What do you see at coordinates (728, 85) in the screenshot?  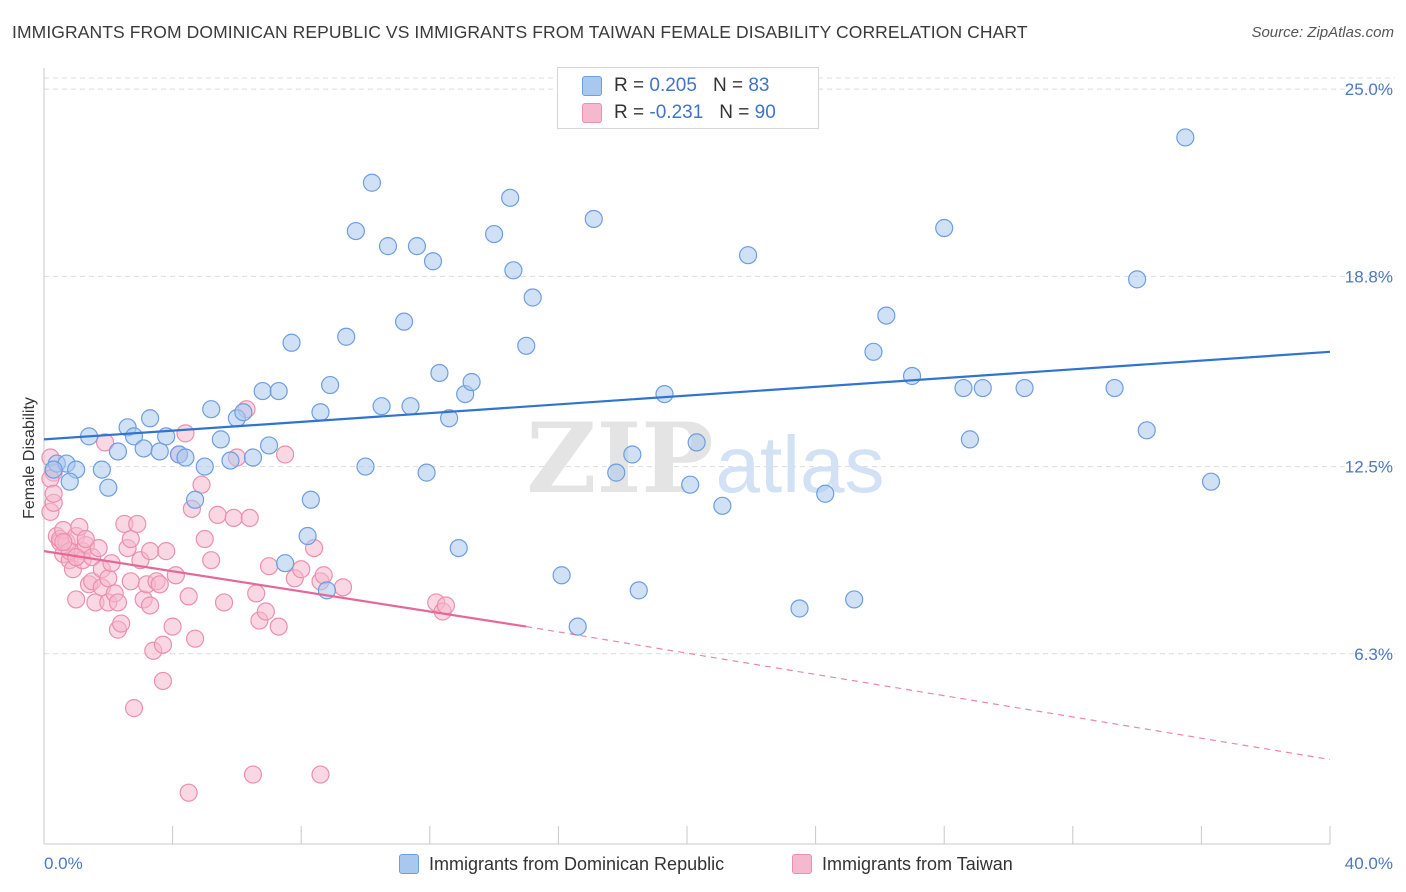 I see `legend-n-label: N =` at bounding box center [728, 85].